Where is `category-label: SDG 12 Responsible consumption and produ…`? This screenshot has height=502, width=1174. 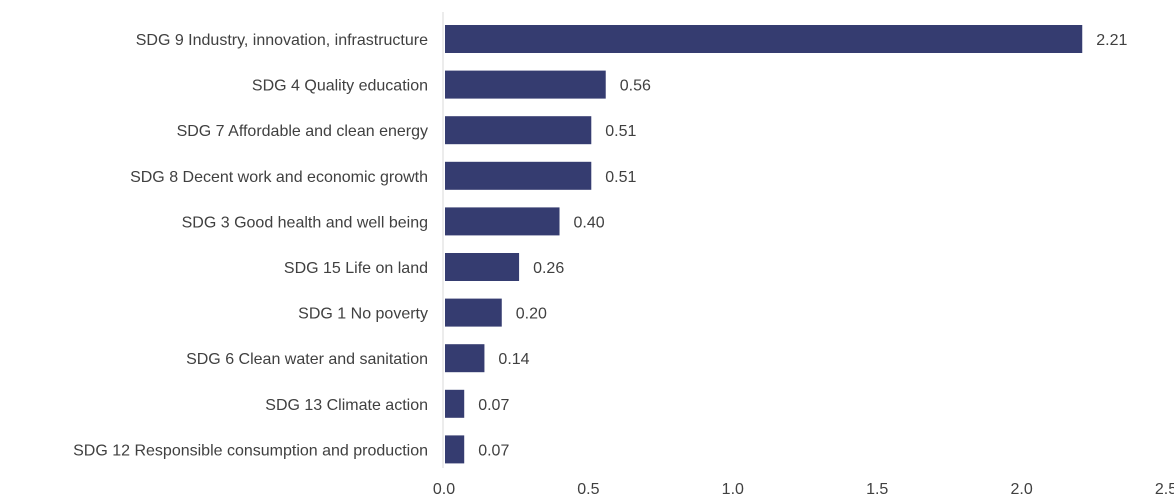
category-label: SDG 12 Responsible consumption and produ… is located at coordinates (250, 450).